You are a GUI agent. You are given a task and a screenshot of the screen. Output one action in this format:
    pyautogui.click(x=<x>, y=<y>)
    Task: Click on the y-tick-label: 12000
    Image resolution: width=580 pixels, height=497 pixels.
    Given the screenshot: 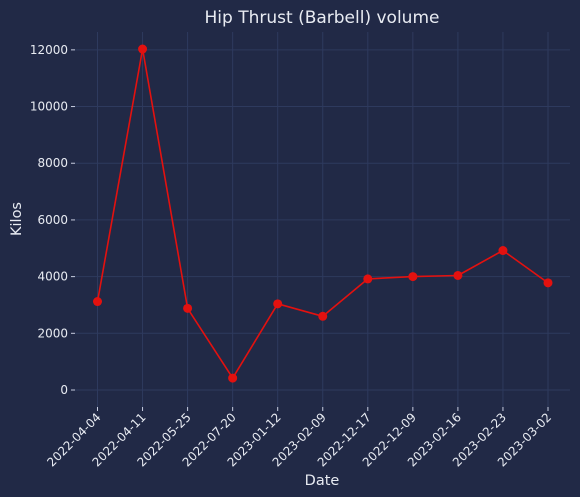 What is the action you would take?
    pyautogui.click(x=49, y=50)
    